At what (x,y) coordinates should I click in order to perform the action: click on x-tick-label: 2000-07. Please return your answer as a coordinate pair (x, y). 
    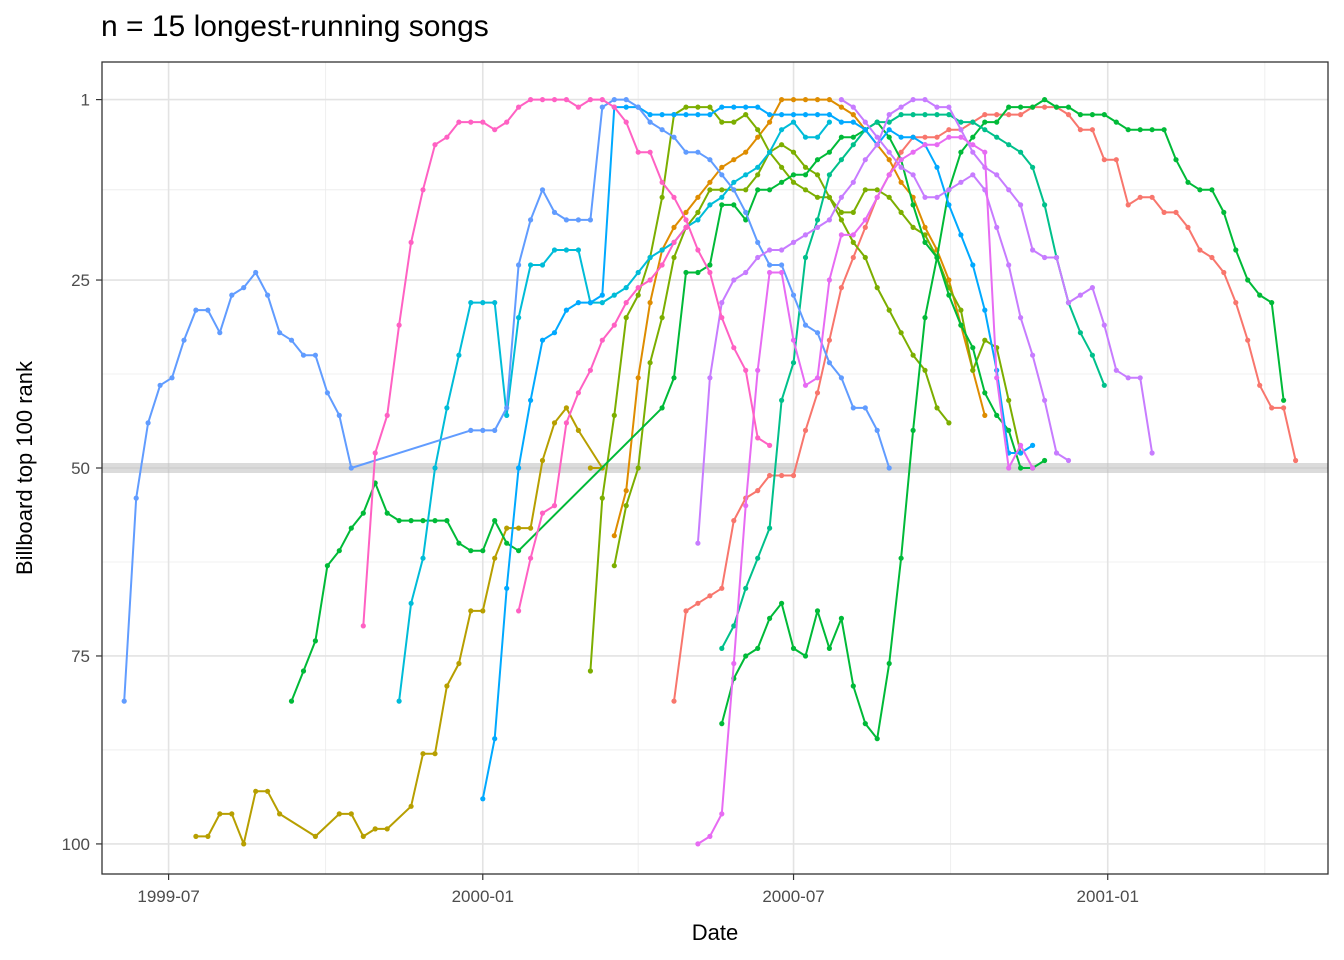
    Looking at the image, I should click on (793, 896).